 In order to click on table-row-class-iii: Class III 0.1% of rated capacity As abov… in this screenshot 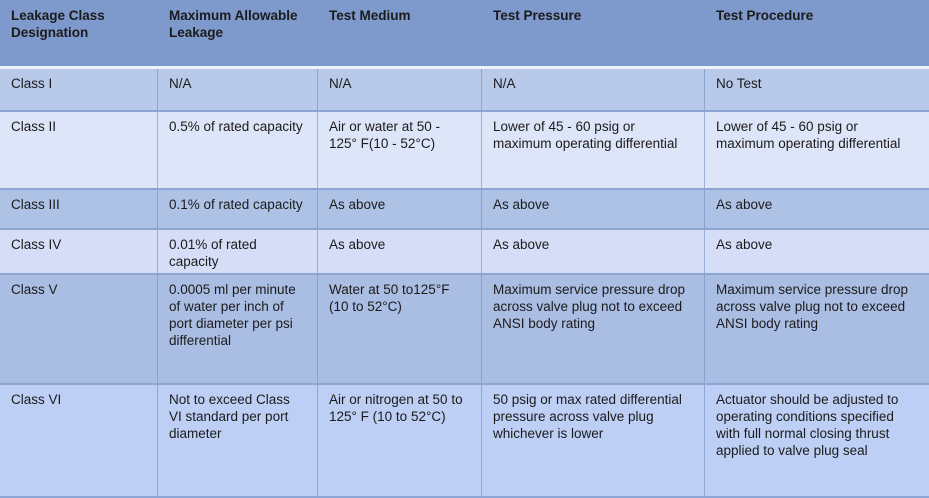, I will do `click(464, 208)`.